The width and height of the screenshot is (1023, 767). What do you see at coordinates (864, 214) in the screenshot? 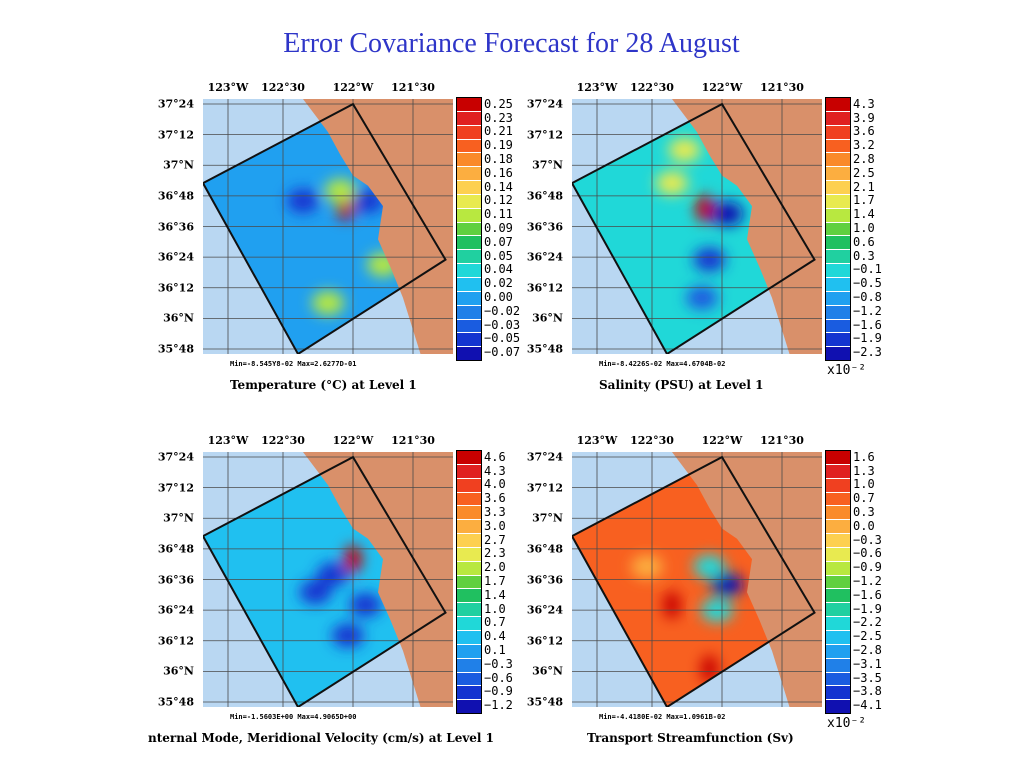
I see `colorbar-label: 1.4` at bounding box center [864, 214].